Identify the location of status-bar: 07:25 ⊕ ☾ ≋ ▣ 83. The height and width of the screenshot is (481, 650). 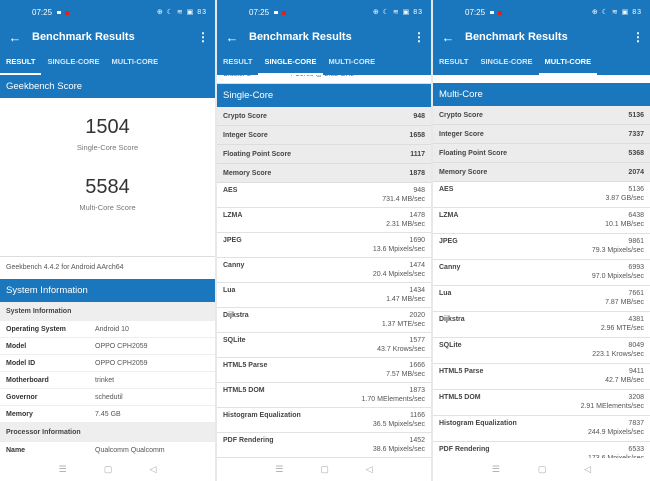
(107, 12).